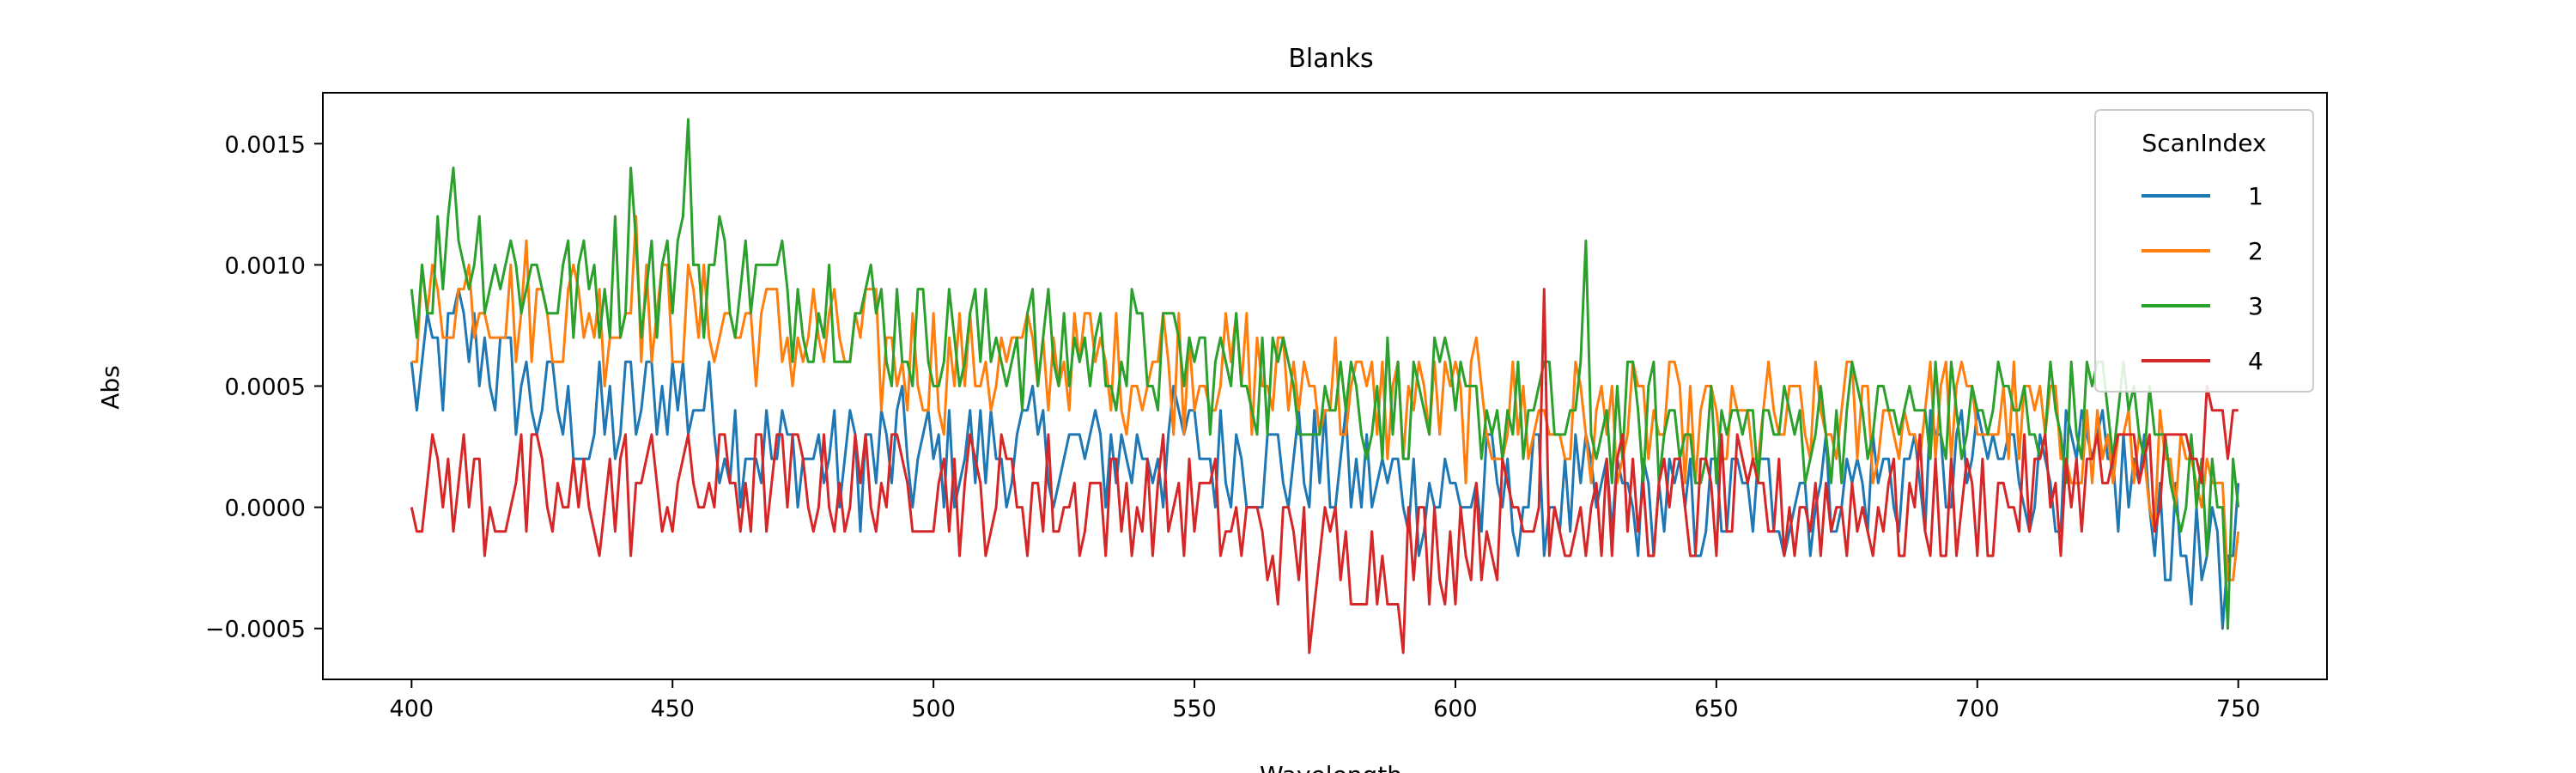 The height and width of the screenshot is (773, 2576). Describe the element at coordinates (1195, 709) in the screenshot. I see `x-tick-label: 550` at that location.